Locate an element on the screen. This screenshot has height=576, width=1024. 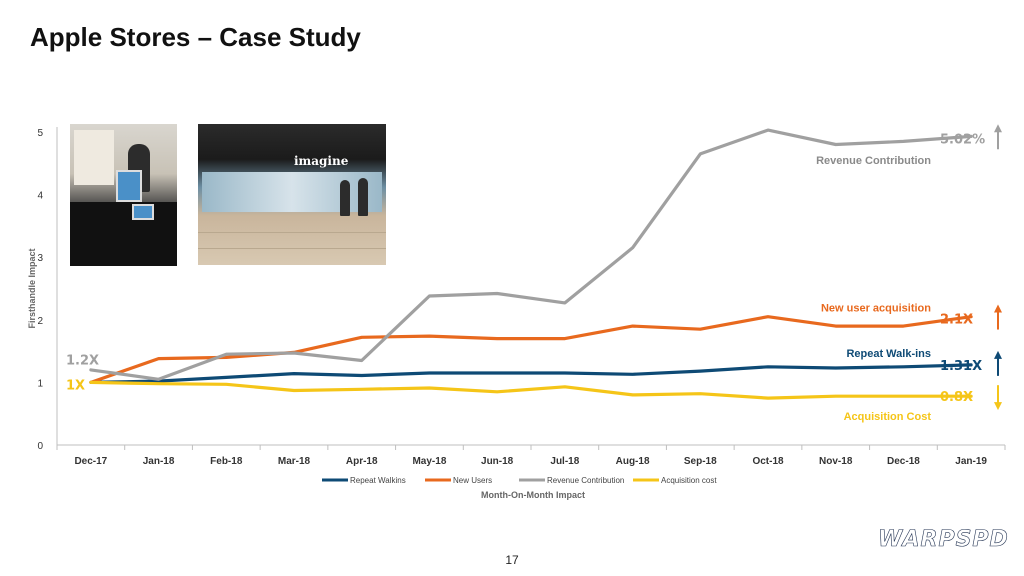
y-tick-label: 0 is located at coordinates (40, 446).